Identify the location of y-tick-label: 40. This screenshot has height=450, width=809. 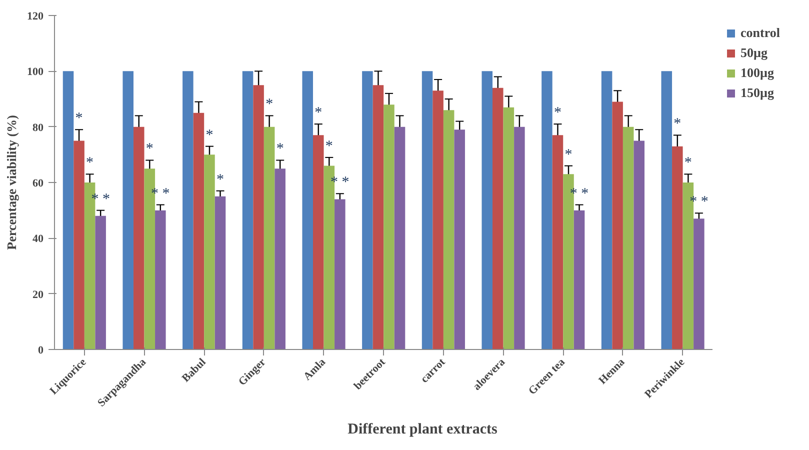
(38, 239).